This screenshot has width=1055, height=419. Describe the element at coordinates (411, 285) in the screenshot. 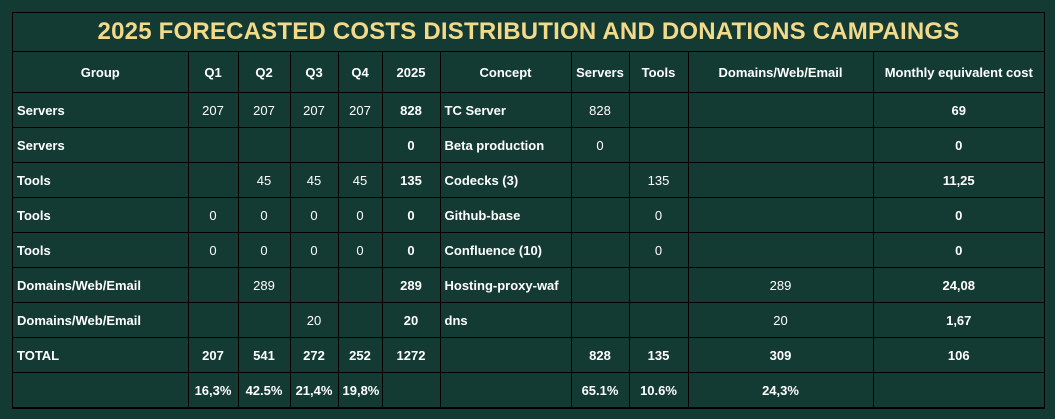

I see `cell-2025: 289` at that location.